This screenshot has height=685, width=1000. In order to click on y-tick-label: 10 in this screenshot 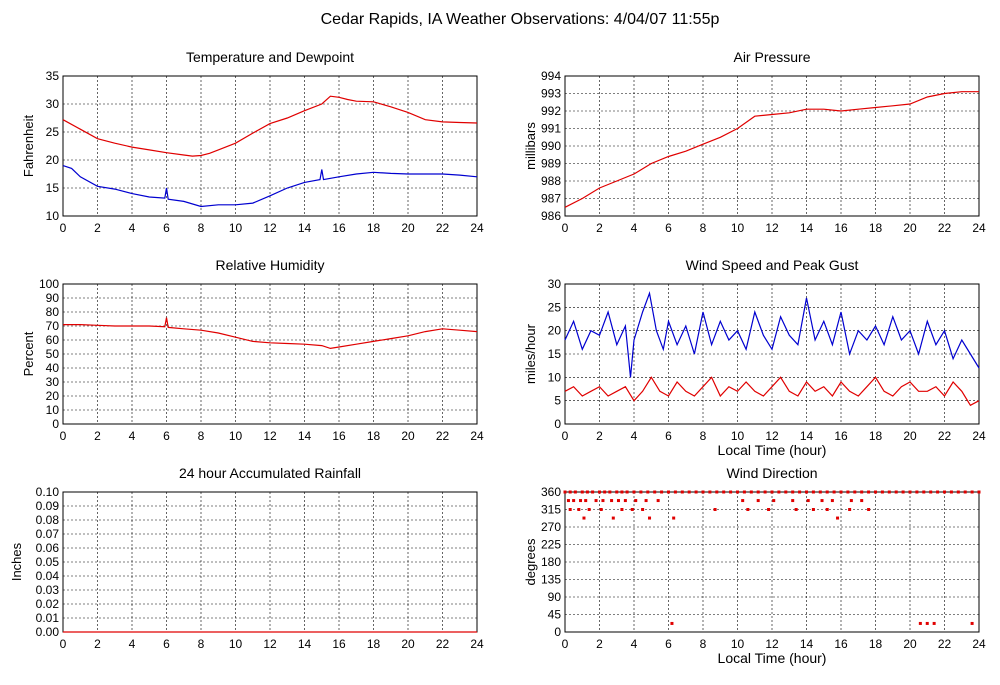, I will do `click(53, 216)`.